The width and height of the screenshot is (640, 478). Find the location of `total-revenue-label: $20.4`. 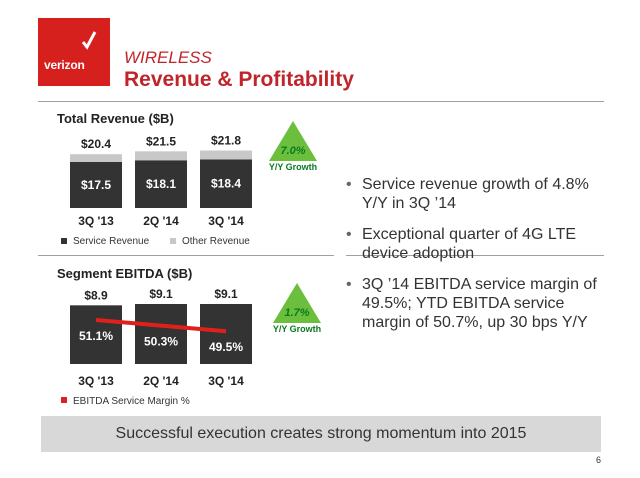

total-revenue-label: $20.4 is located at coordinates (96, 144).